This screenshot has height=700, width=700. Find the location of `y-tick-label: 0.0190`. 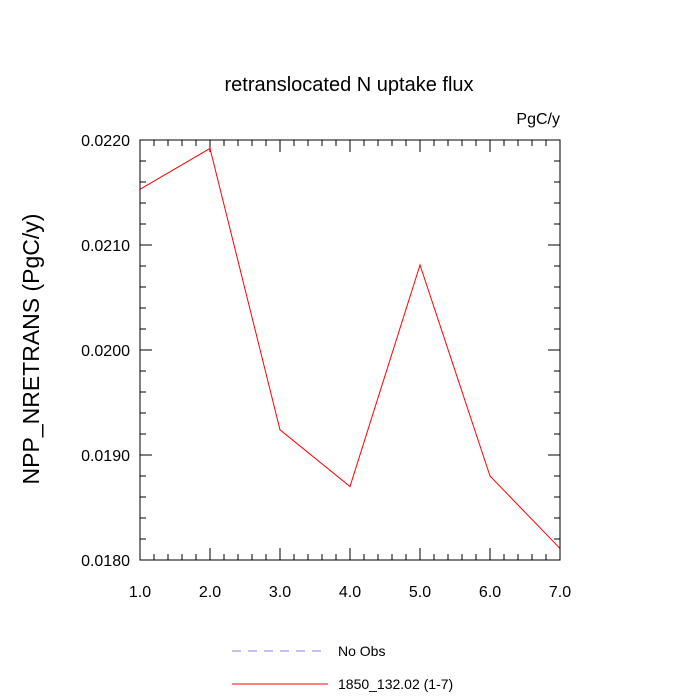

y-tick-label: 0.0190 is located at coordinates (105, 456).